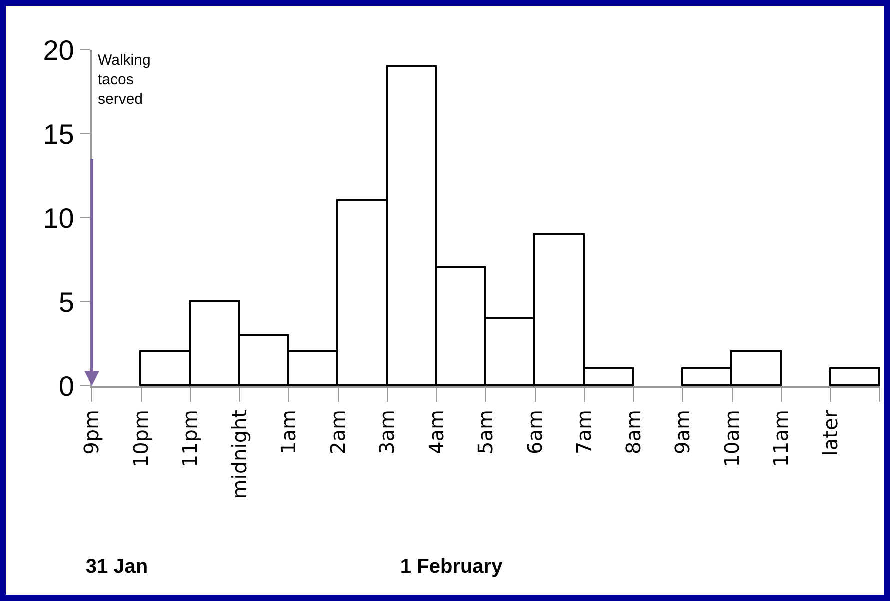 This screenshot has width=890, height=601. I want to click on x-tick-label: 1am, so click(288, 432).